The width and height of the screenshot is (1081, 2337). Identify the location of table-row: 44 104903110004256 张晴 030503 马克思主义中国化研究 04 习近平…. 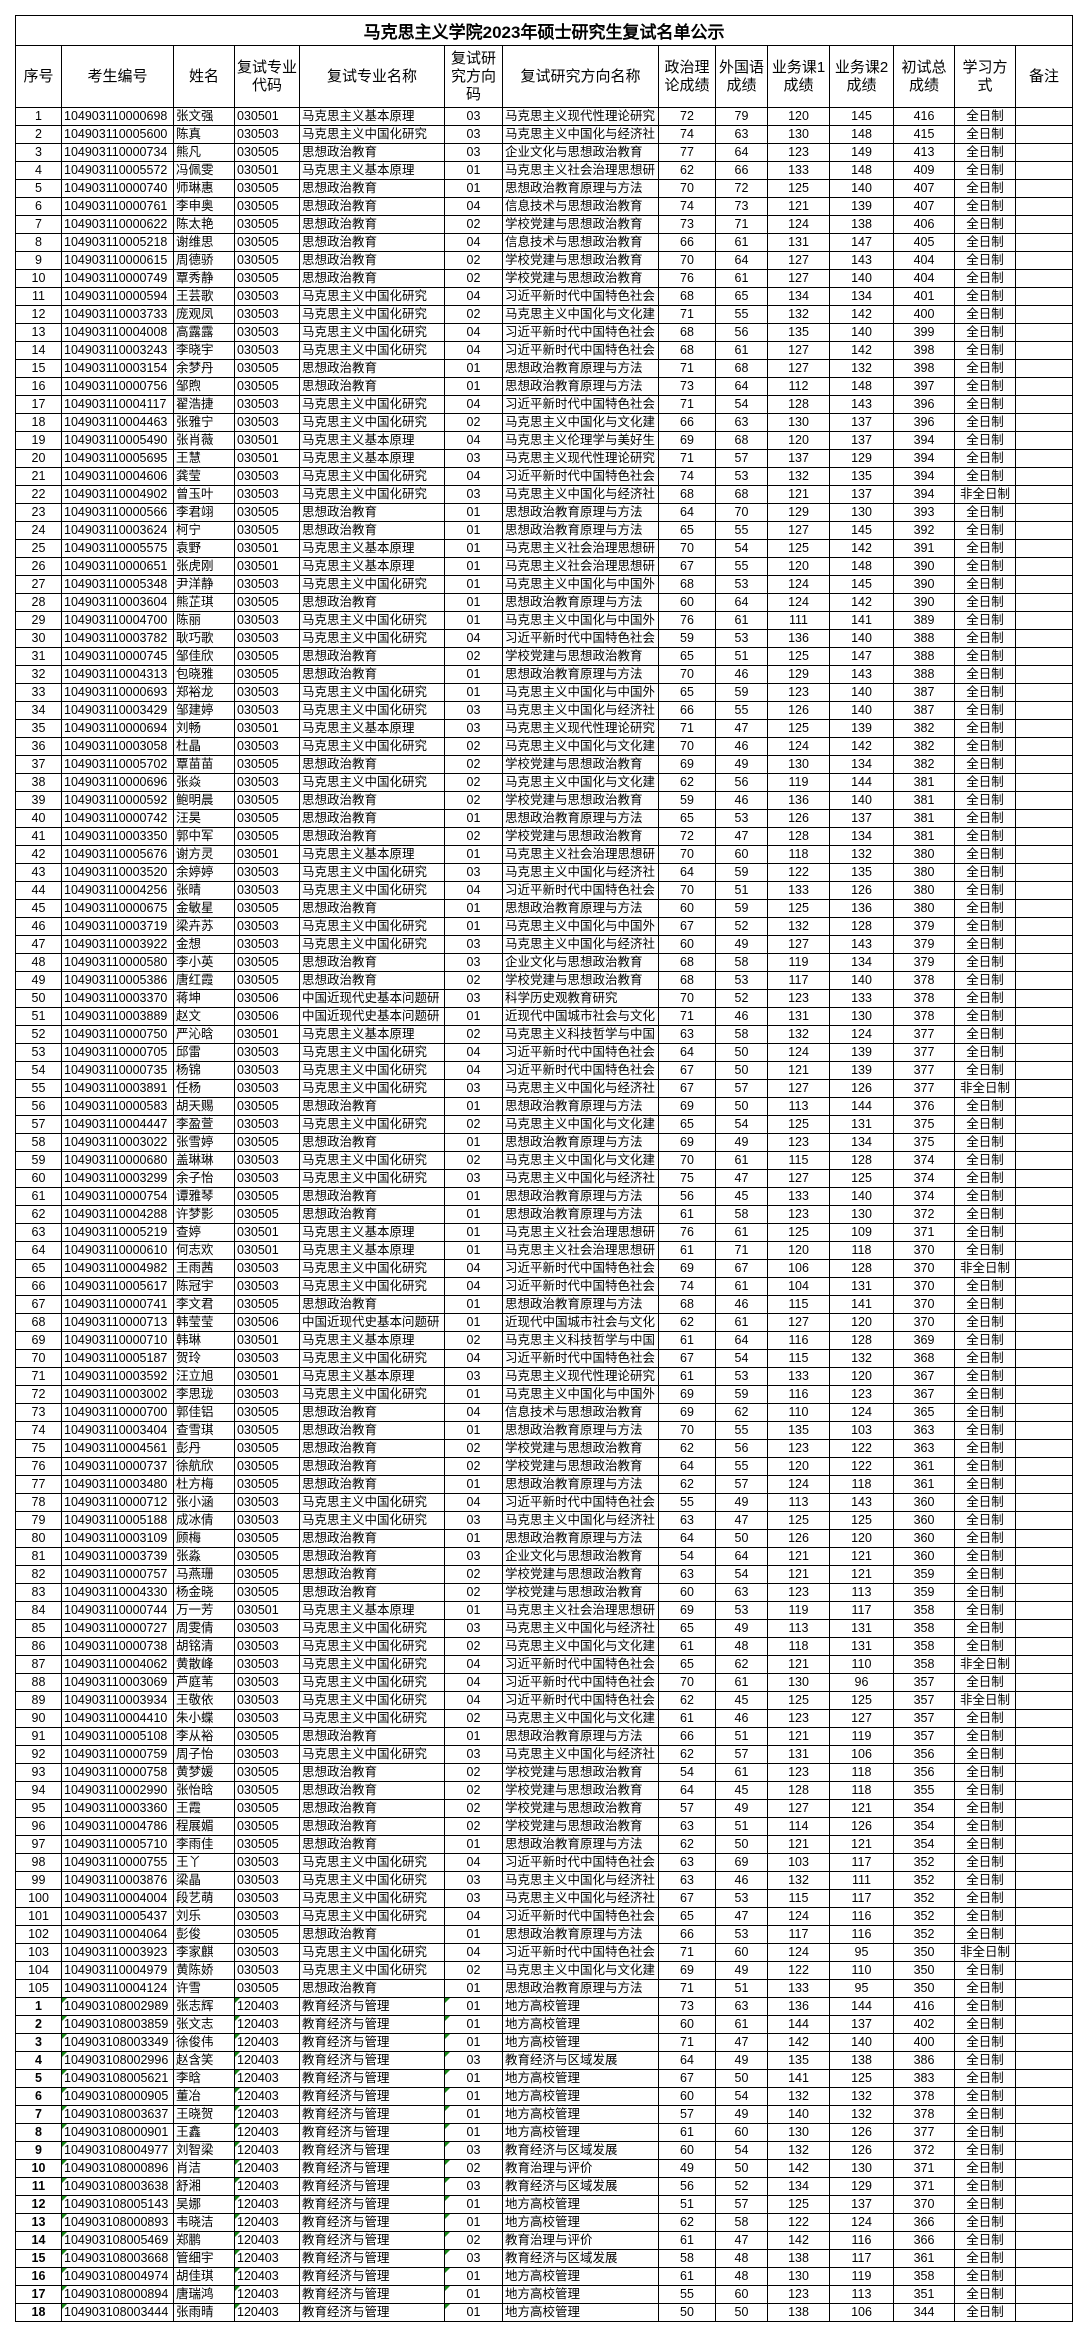
(544, 890).